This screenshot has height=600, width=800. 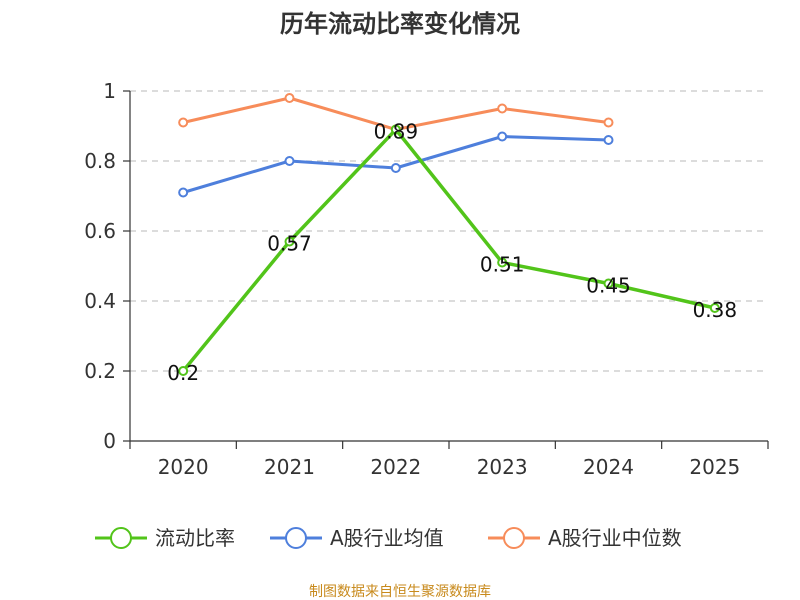 What do you see at coordinates (400, 24) in the screenshot?
I see `chart-title: 历年流动比率变化情况` at bounding box center [400, 24].